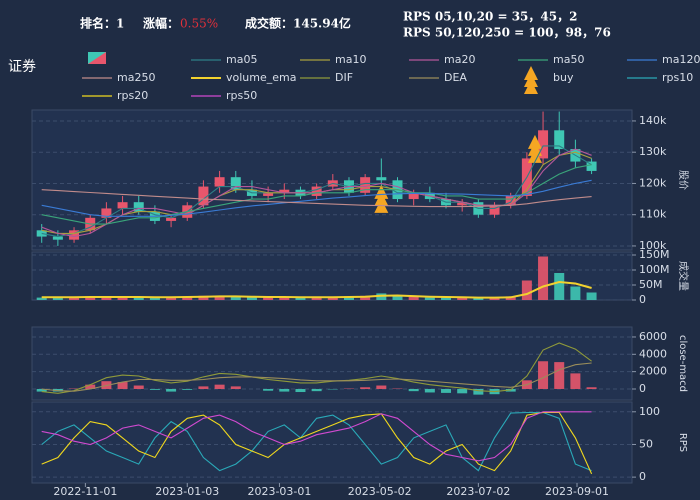 Image resolution: width=700 pixels, height=500 pixels. Describe the element at coordinates (677, 77) in the screenshot. I see `legend-label: rps10` at that location.